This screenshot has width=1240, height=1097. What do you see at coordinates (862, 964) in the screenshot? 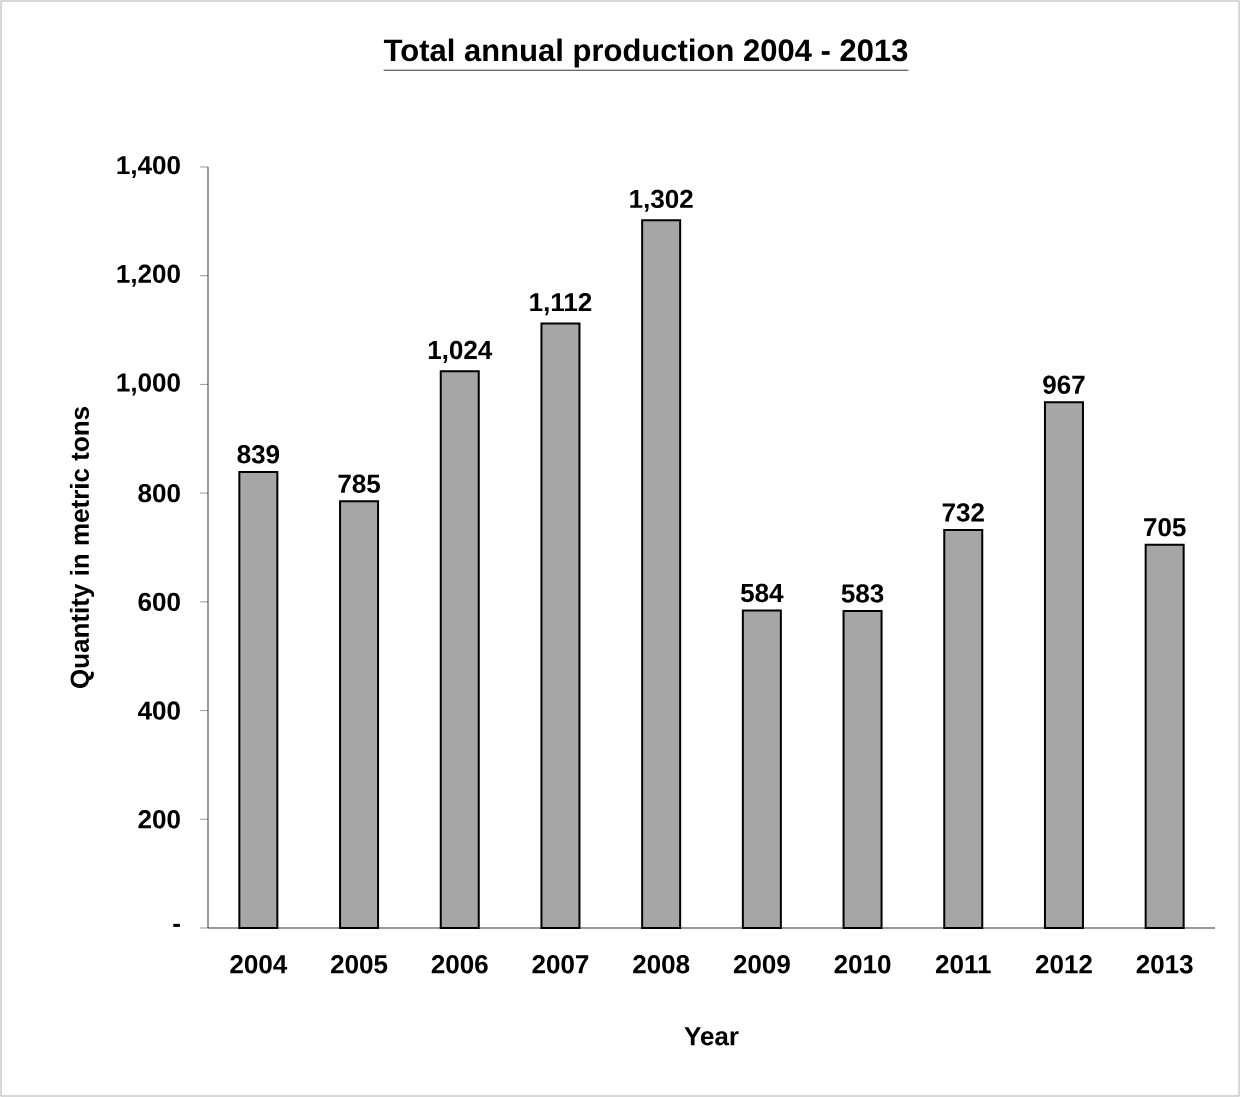
I see `x-tick-label: 2010` at bounding box center [862, 964].